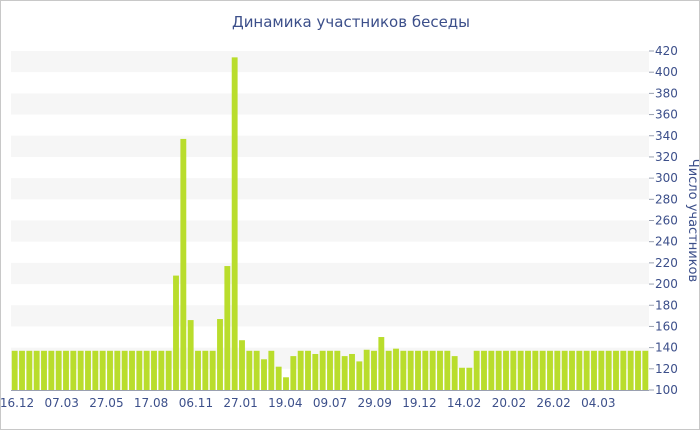 This screenshot has width=700, height=431. I want to click on y-tick-label: 340, so click(666, 136).